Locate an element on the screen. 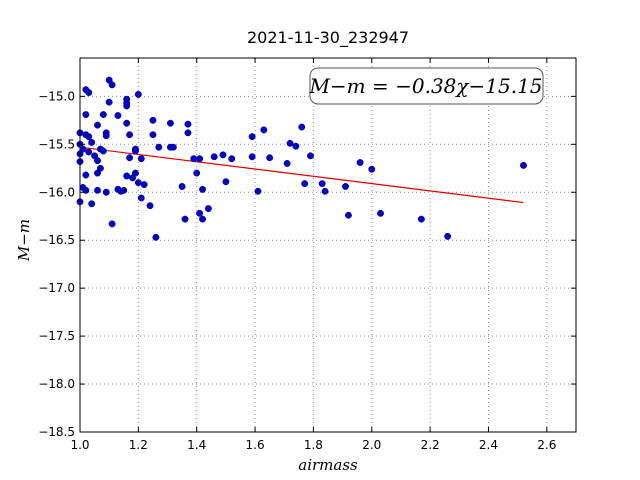  x-tick-label: 1.0 is located at coordinates (79, 445).